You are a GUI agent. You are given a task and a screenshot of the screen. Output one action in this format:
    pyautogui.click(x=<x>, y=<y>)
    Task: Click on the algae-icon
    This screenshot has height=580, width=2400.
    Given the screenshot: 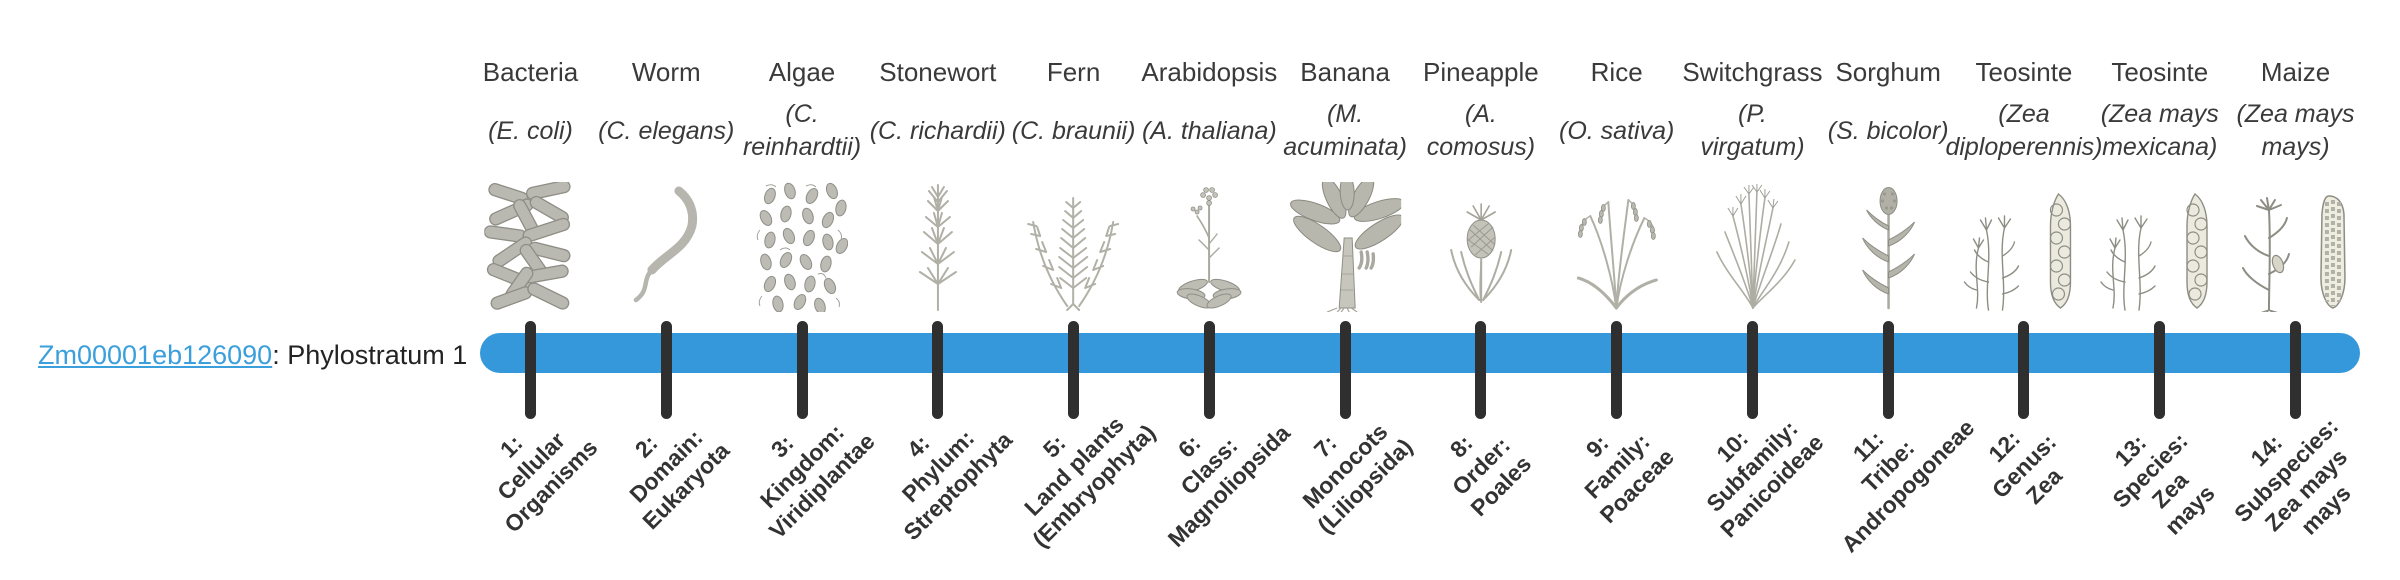 What is the action you would take?
    pyautogui.click(x=802, y=241)
    